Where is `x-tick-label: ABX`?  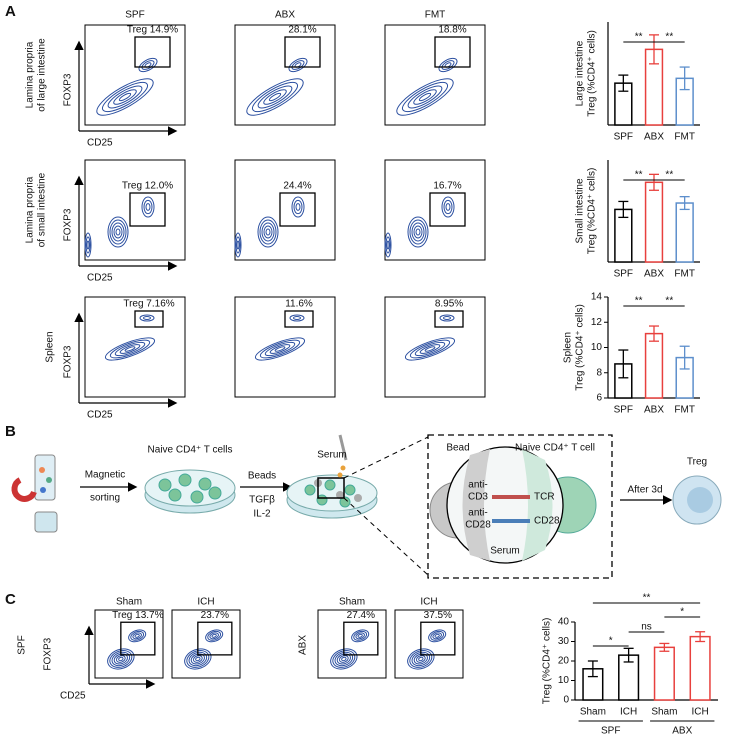
x-tick-label: ABX is located at coordinates (654, 137).